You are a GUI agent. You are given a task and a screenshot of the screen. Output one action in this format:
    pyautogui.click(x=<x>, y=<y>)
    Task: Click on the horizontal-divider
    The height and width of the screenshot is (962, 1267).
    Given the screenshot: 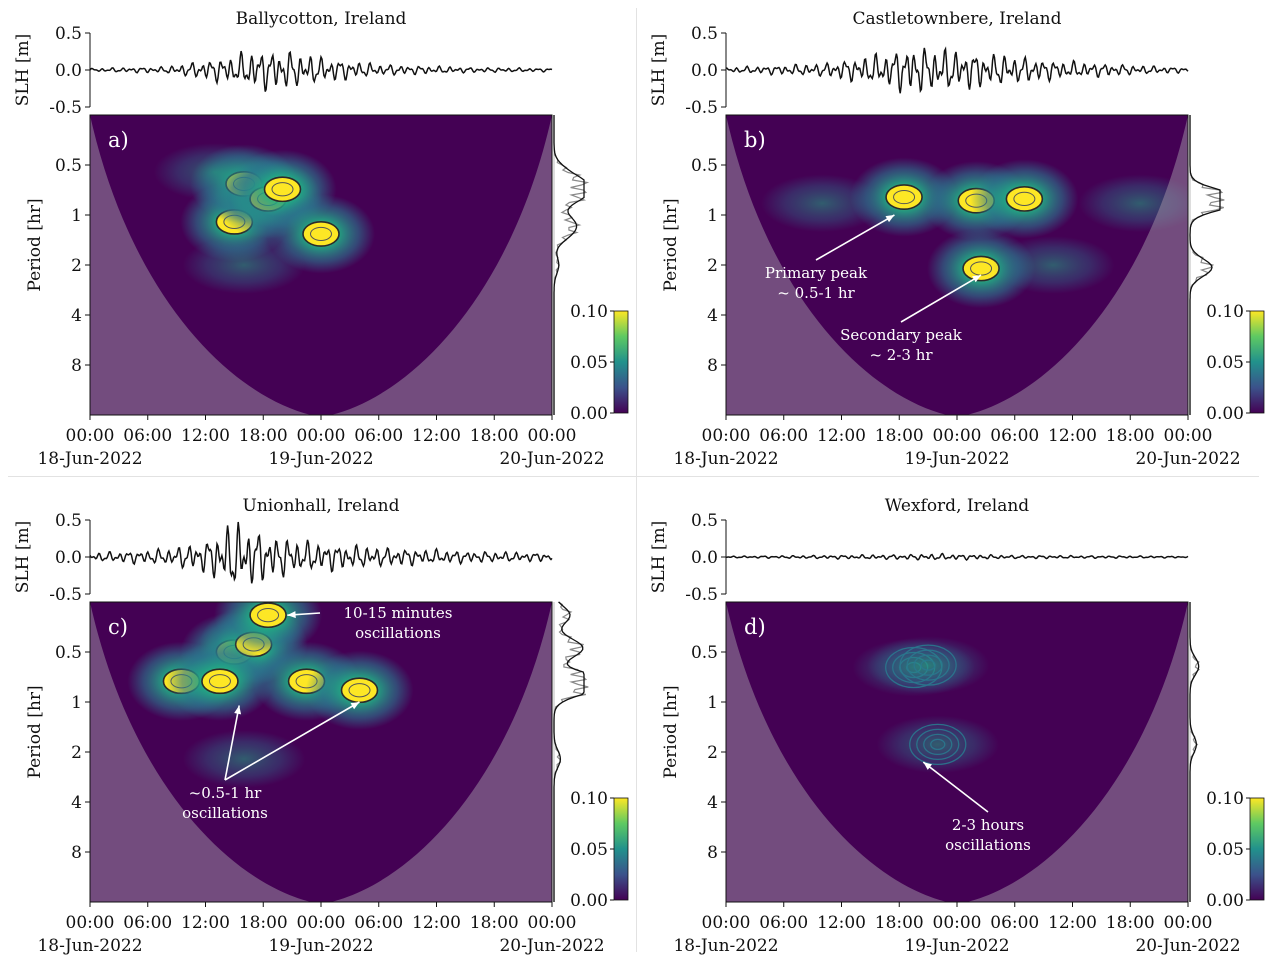 What is the action you would take?
    pyautogui.click(x=633, y=476)
    